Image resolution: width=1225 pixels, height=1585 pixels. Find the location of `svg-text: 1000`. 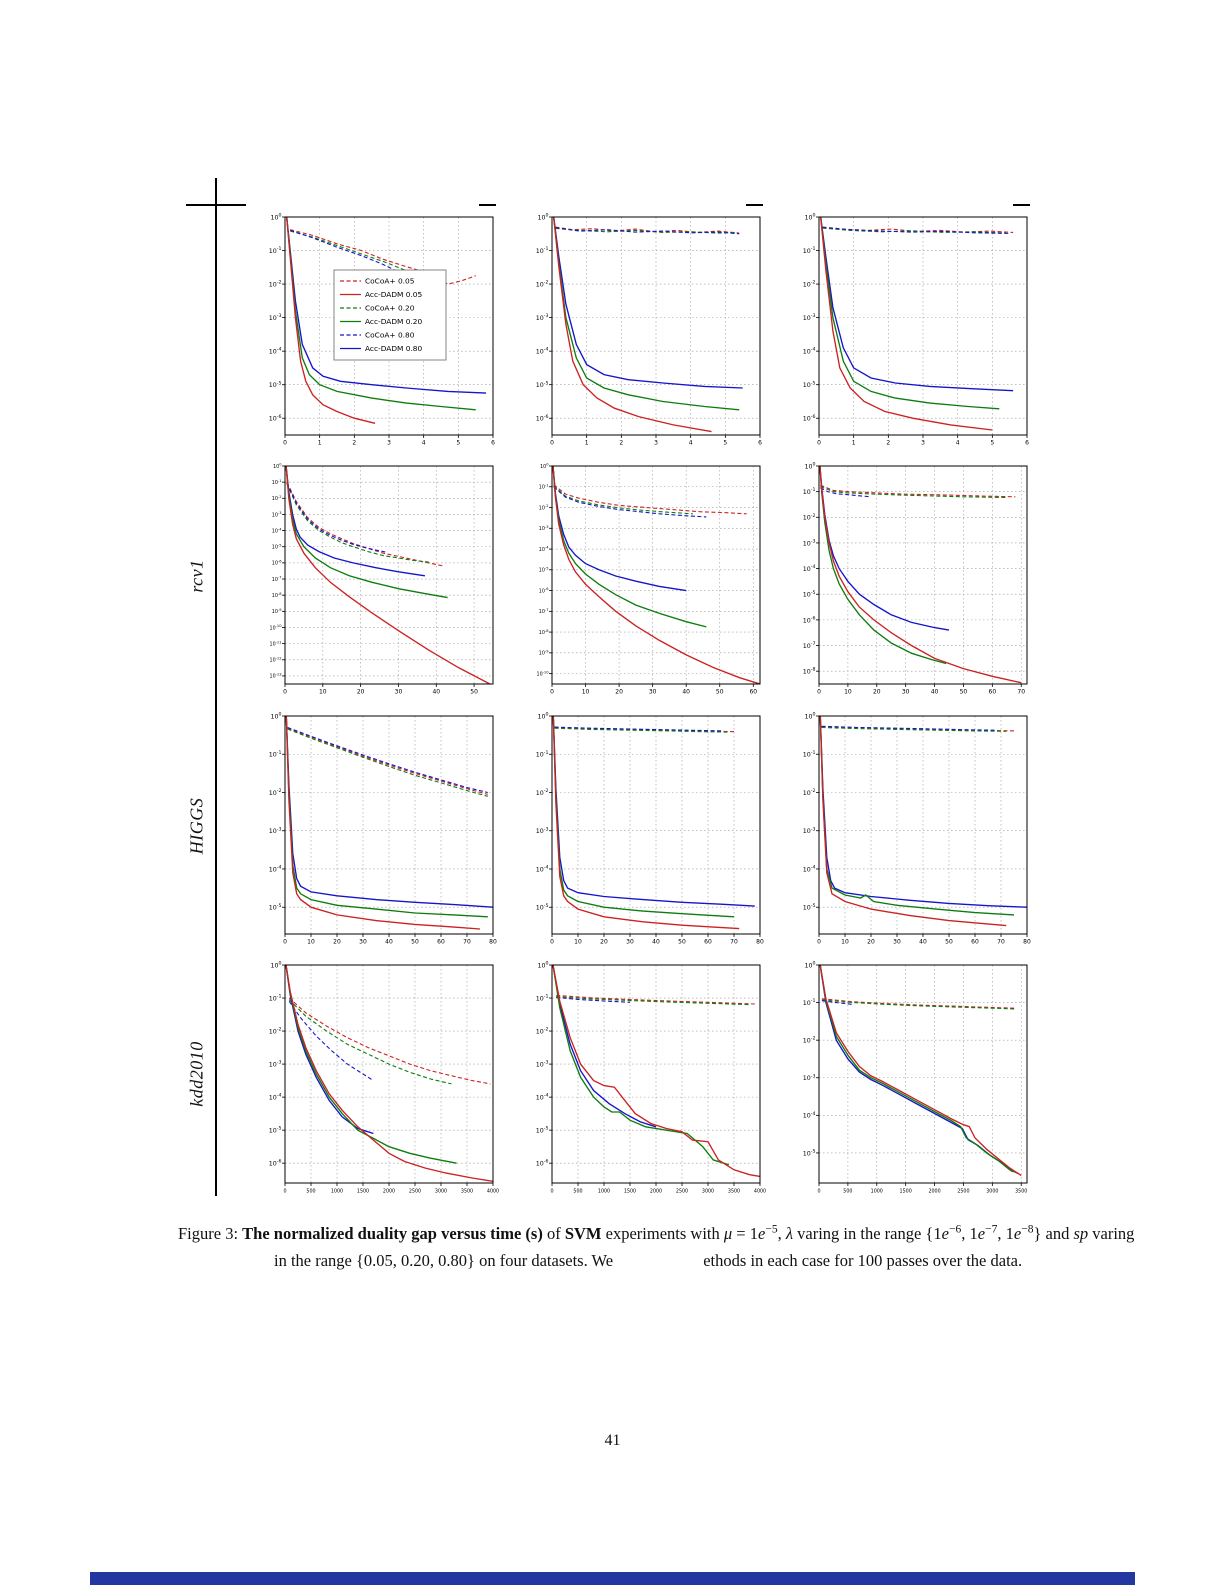

svg-text: 1000 is located at coordinates (877, 1192).